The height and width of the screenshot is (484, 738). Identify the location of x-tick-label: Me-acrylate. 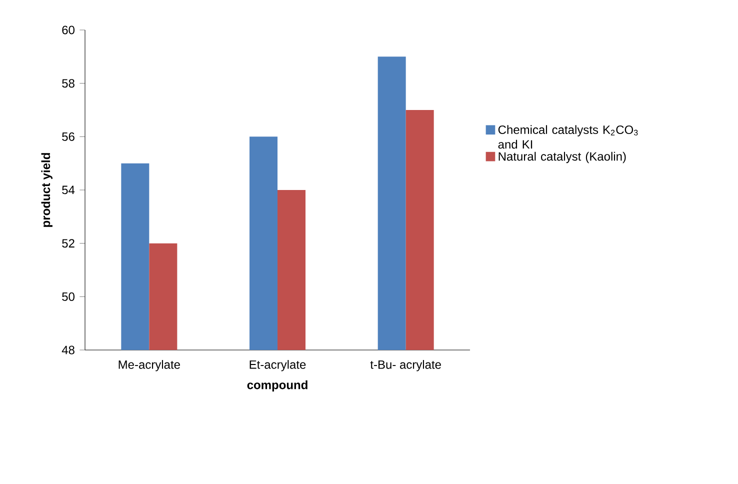
(149, 366).